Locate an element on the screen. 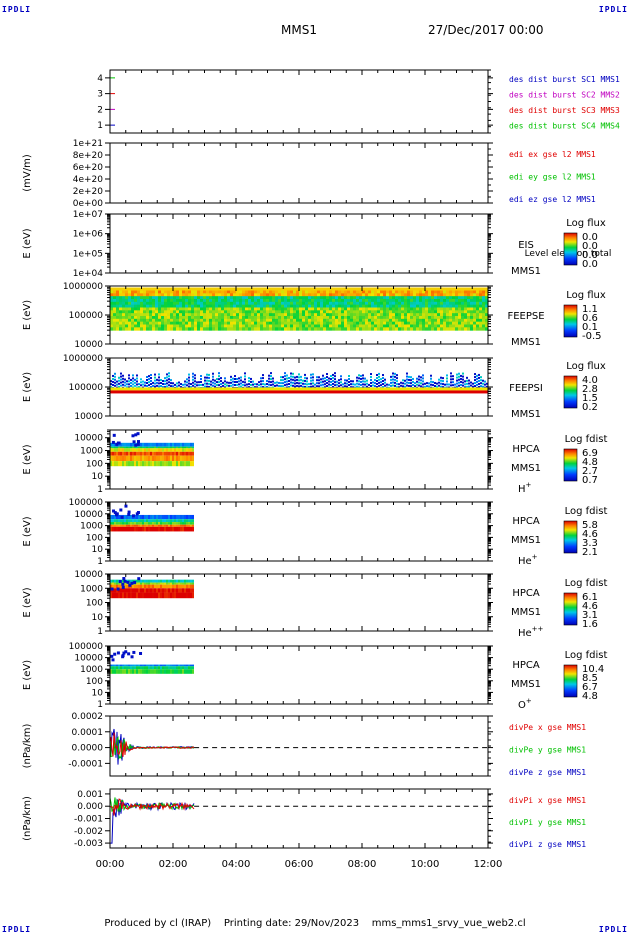  legend-divpe-0: divPe x gse MMS1 is located at coordinates (547, 727).